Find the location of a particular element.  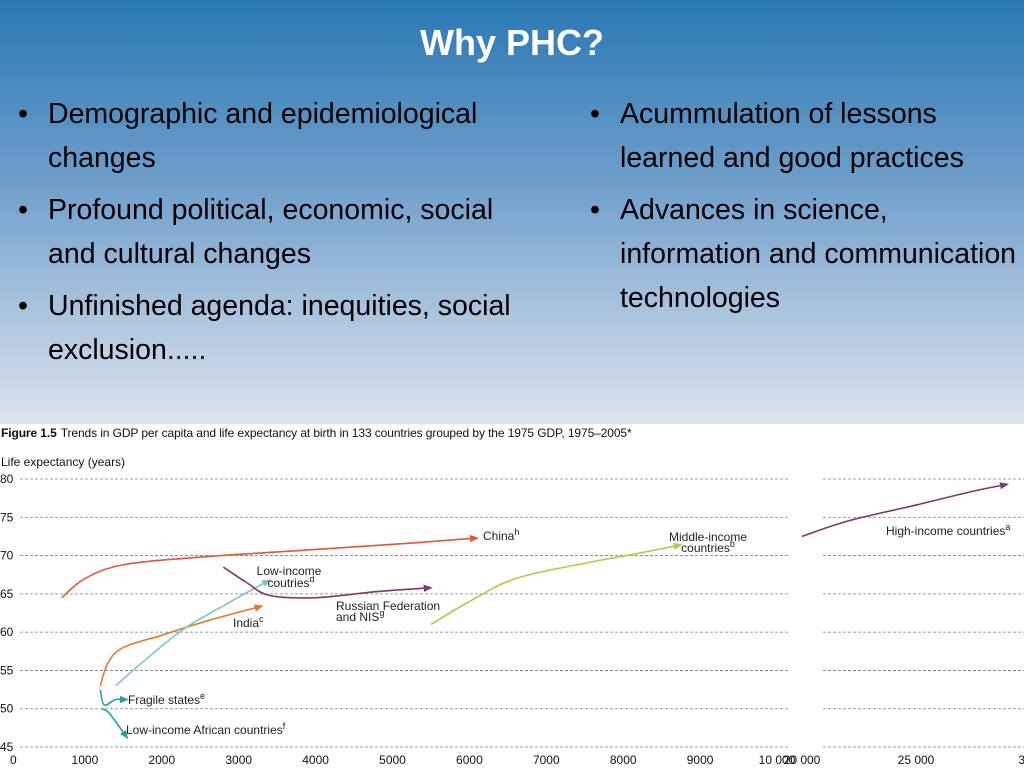

y-tick-label: 75 is located at coordinates (7, 517).